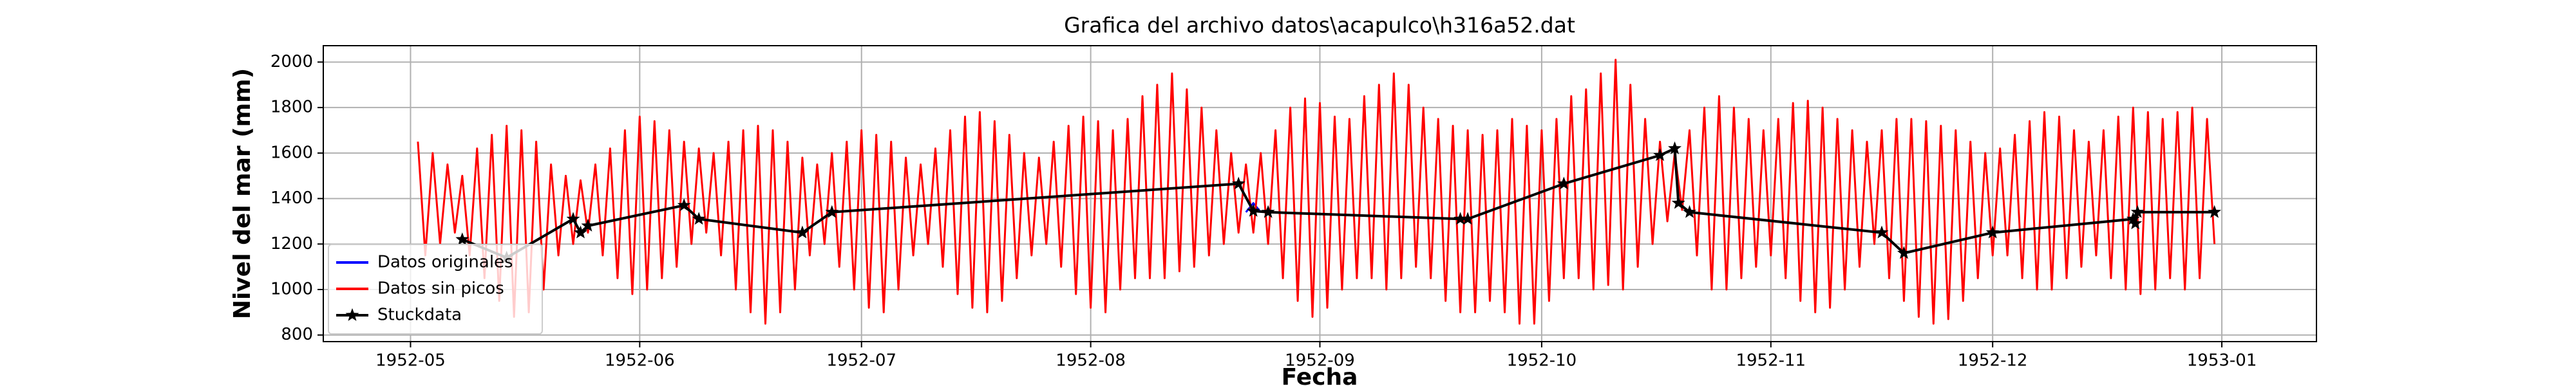  I want to click on x-tick-label: 1952-09, so click(1320, 361).